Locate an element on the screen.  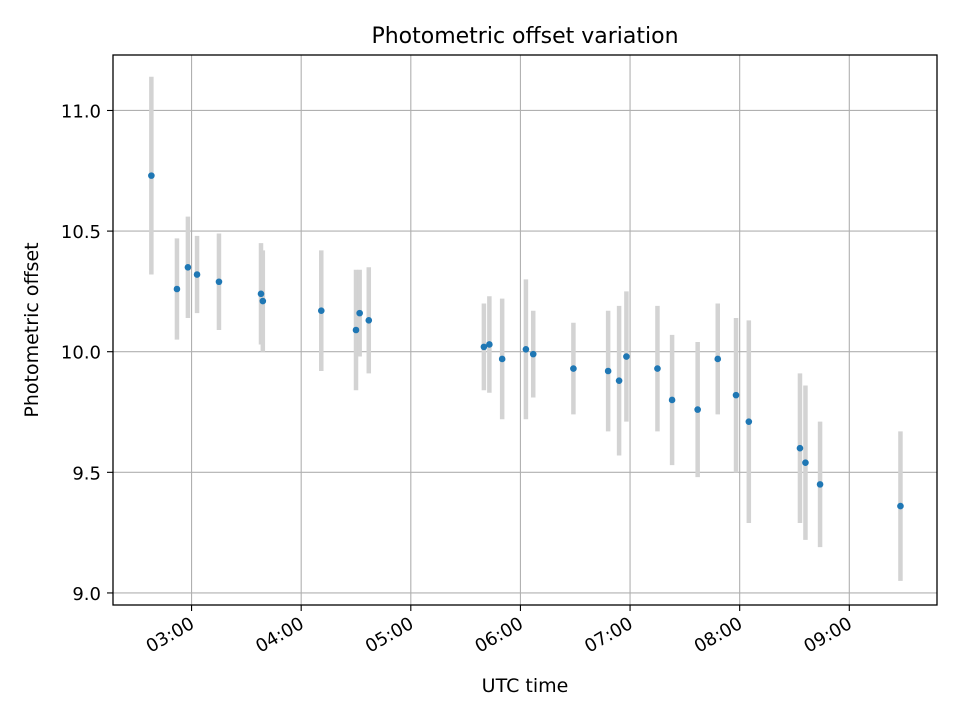
y-tick-label: 9.5 is located at coordinates (86, 473).